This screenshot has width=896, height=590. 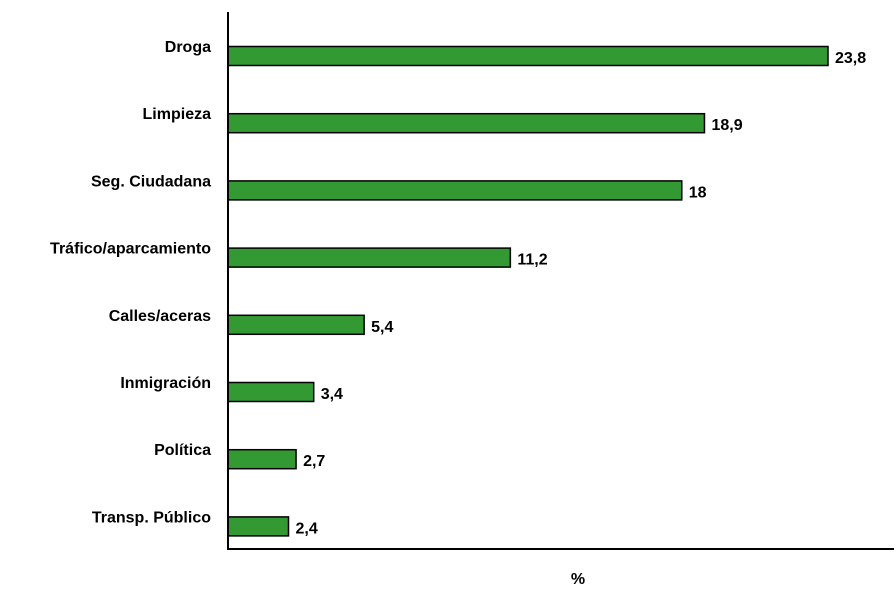 What do you see at coordinates (332, 394) in the screenshot?
I see `value-label-5: 3,4` at bounding box center [332, 394].